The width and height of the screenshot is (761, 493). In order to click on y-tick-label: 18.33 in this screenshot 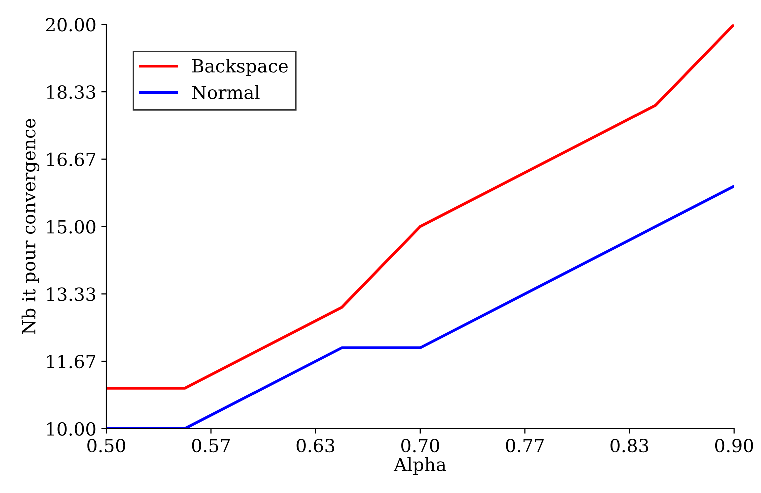, I will do `click(71, 93)`.